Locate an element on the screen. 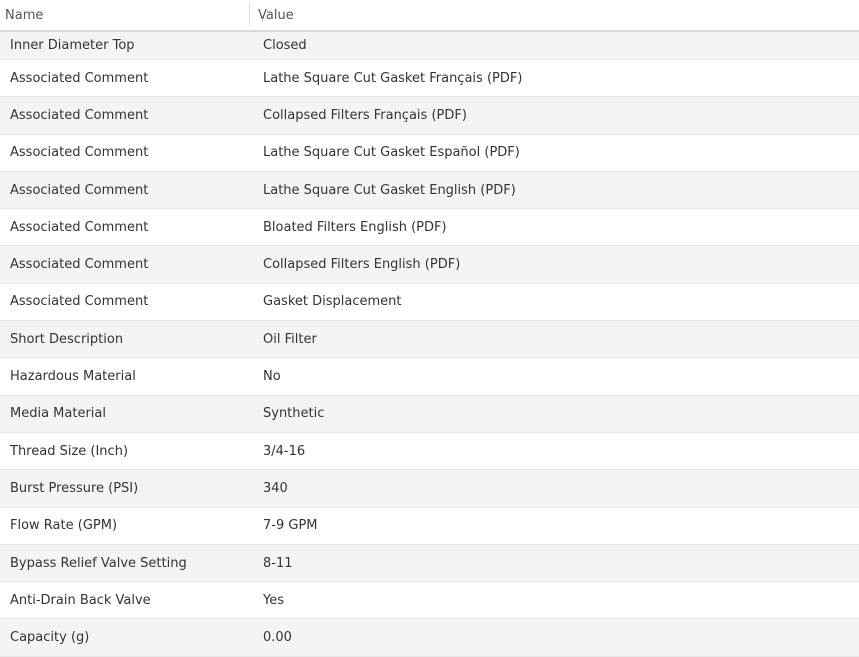  property-value: Yes is located at coordinates (273, 600).